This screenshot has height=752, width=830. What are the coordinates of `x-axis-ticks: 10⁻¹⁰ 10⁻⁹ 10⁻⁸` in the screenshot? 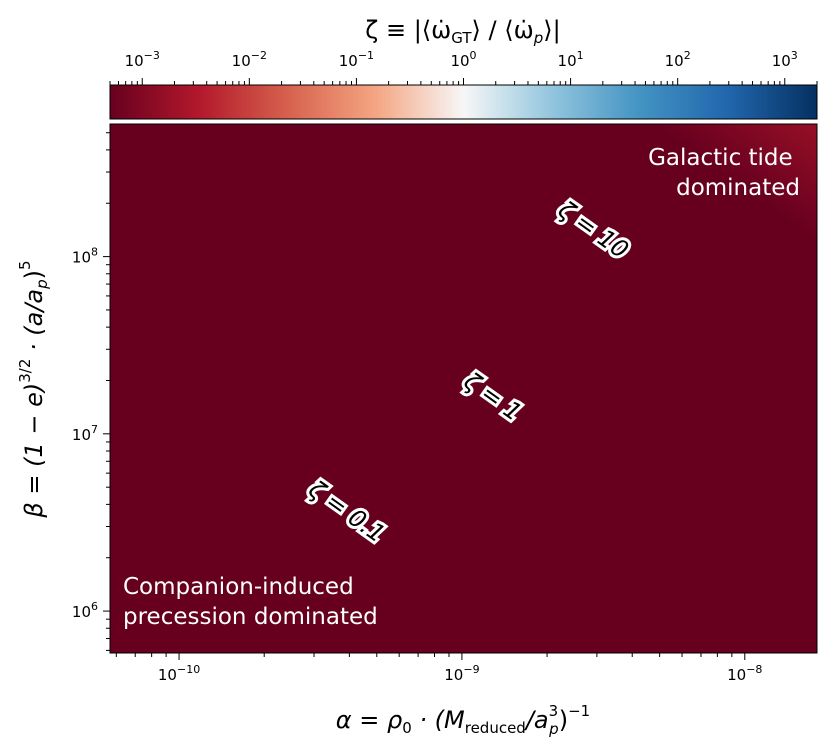 It's located at (438, 668).